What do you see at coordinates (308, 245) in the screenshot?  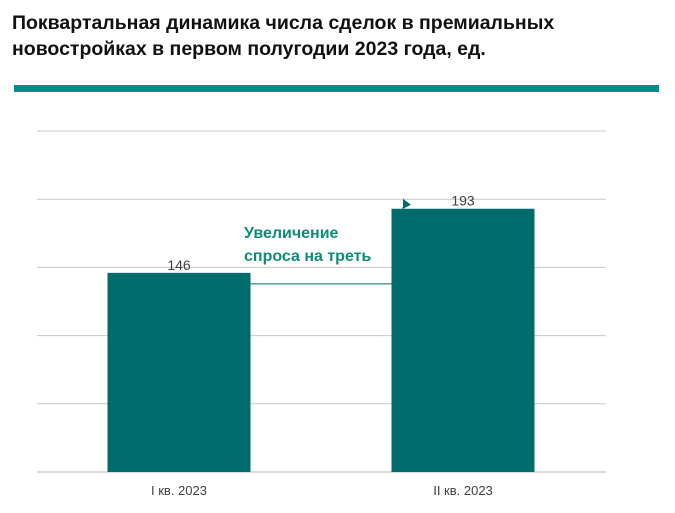 I see `growth-annotation: Увеличение спроса на треть` at bounding box center [308, 245].